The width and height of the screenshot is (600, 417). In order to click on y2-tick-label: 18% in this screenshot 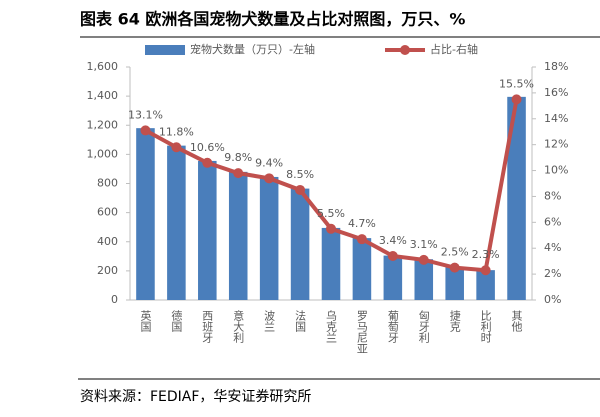, I will do `click(556, 66)`.